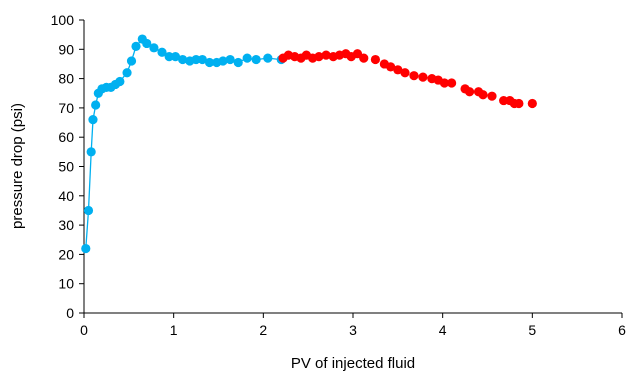 This screenshot has width=626, height=374. Describe the element at coordinates (443, 330) in the screenshot. I see `x-tick-label: 4` at that location.